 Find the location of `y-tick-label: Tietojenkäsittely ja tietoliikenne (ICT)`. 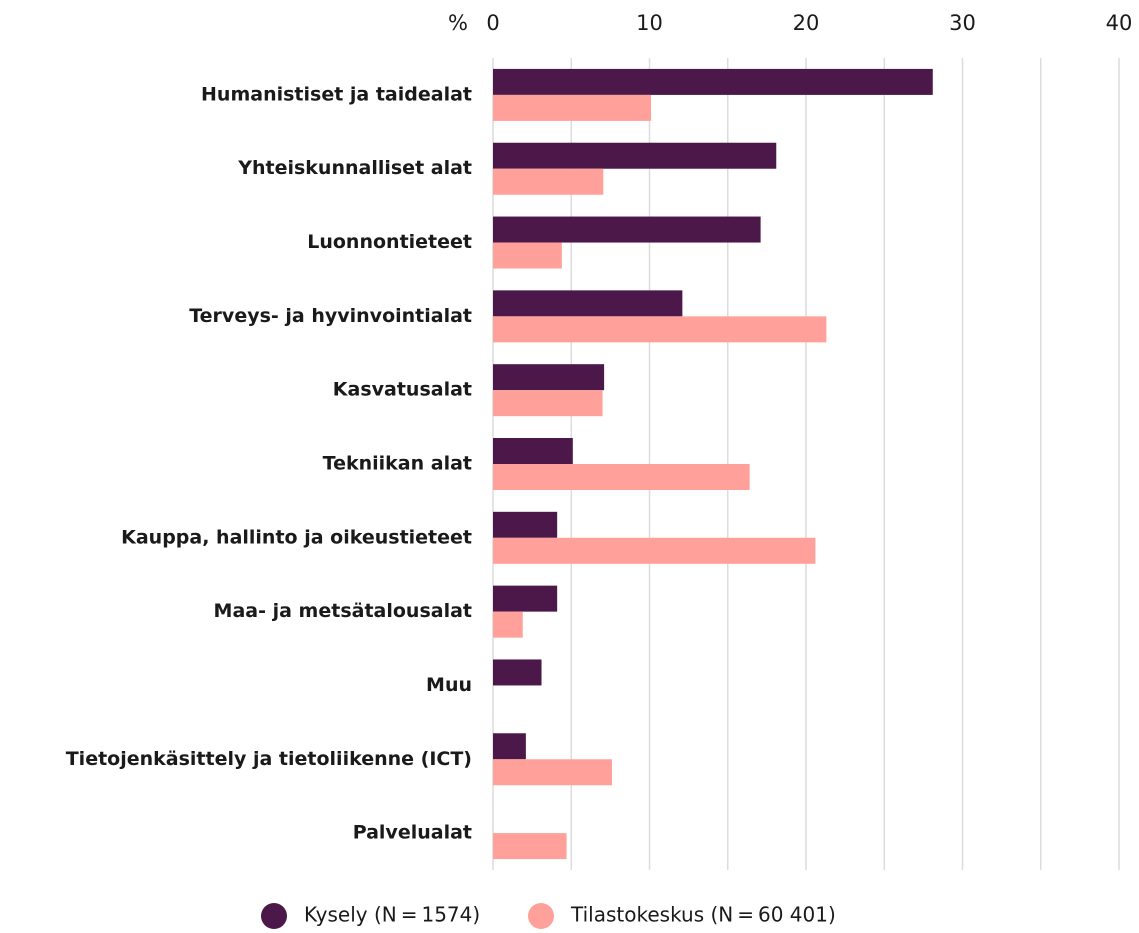

y-tick-label: Tietojenkäsittely ja tietoliikenne (ICT) is located at coordinates (269, 759).